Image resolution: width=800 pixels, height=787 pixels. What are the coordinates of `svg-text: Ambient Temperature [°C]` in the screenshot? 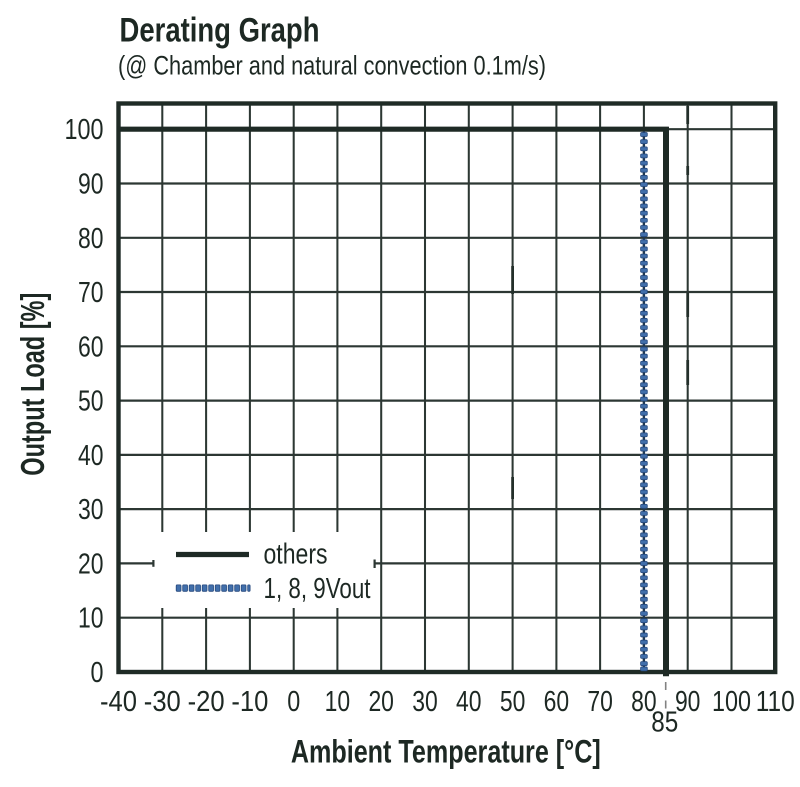 It's located at (446, 753).